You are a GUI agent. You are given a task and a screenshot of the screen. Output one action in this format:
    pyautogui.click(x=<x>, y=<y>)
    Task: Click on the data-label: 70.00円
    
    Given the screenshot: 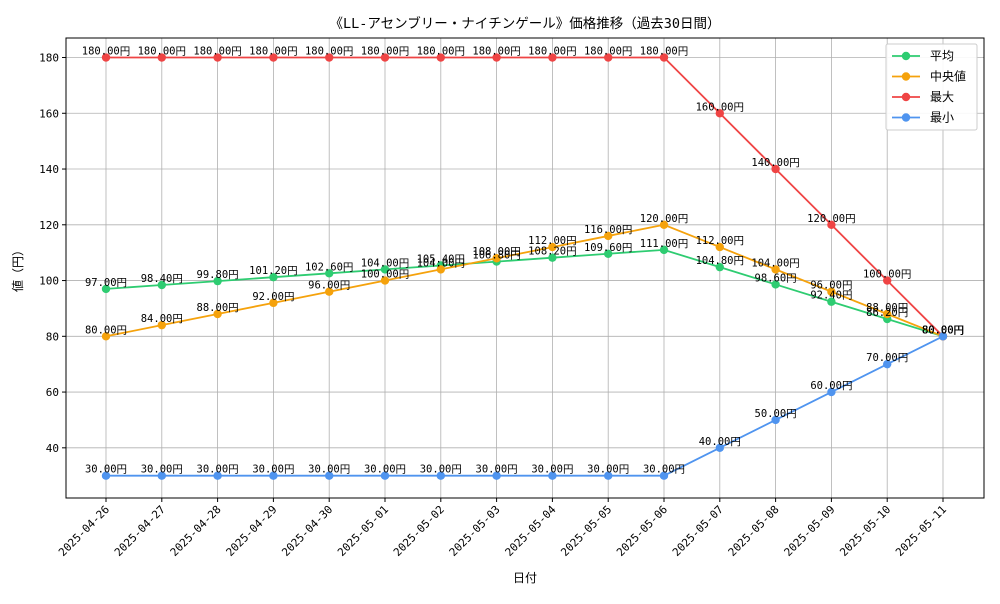 What is the action you would take?
    pyautogui.click(x=887, y=358)
    